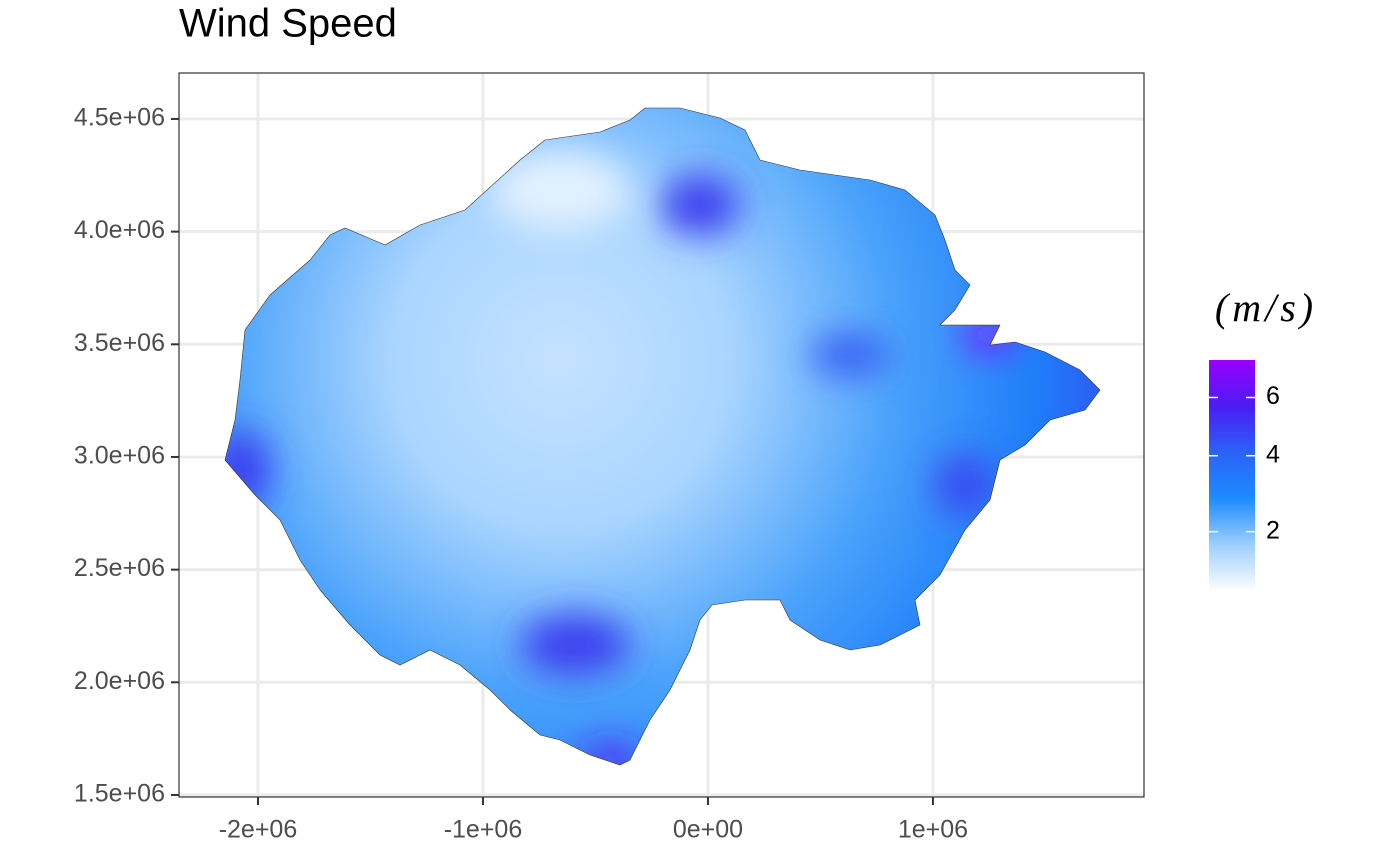  Describe the element at coordinates (483, 830) in the screenshot. I see `x-tick-label: -1e+06` at that location.